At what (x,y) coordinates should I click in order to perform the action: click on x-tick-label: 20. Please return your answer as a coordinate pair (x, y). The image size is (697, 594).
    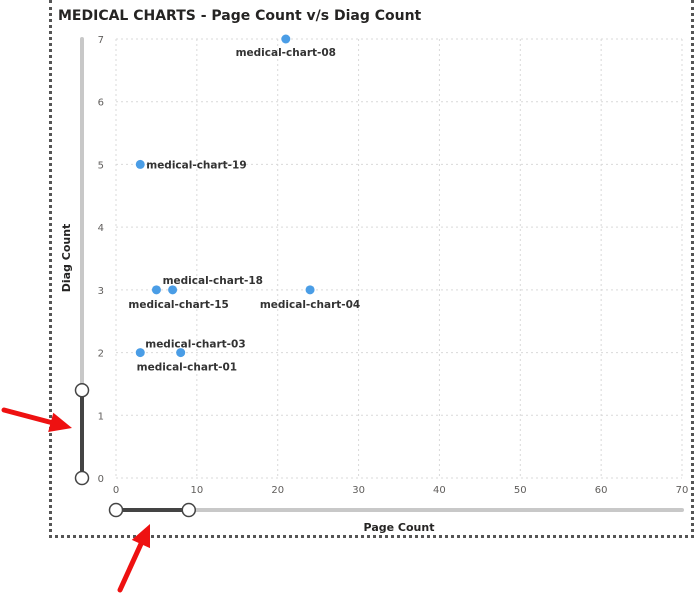
    Looking at the image, I should click on (277, 490).